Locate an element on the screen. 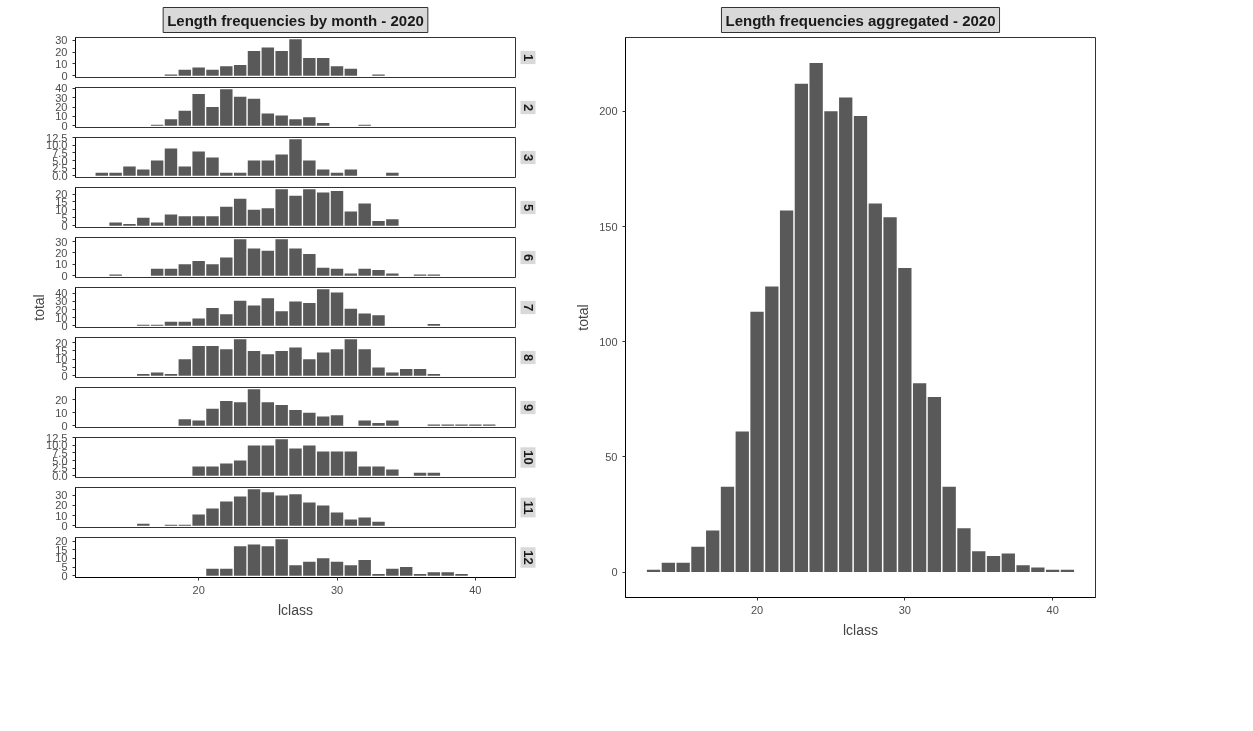 The image size is (1253, 731). text: 3 is located at coordinates (528, 157).